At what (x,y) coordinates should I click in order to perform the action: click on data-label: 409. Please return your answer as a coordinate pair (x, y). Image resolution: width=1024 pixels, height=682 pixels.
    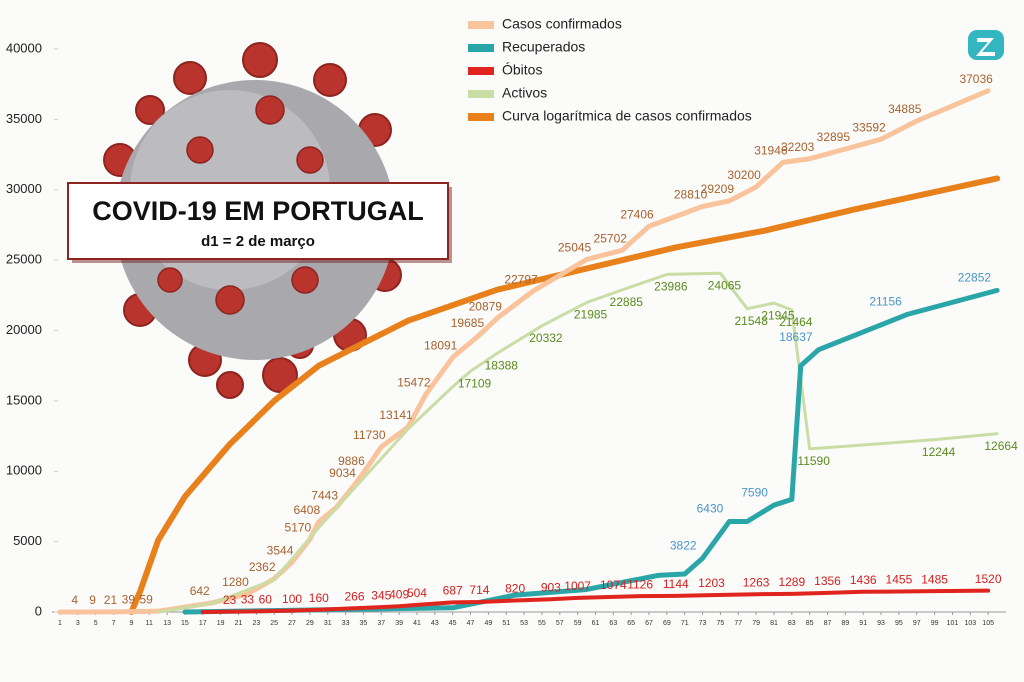
    Looking at the image, I should click on (399, 594).